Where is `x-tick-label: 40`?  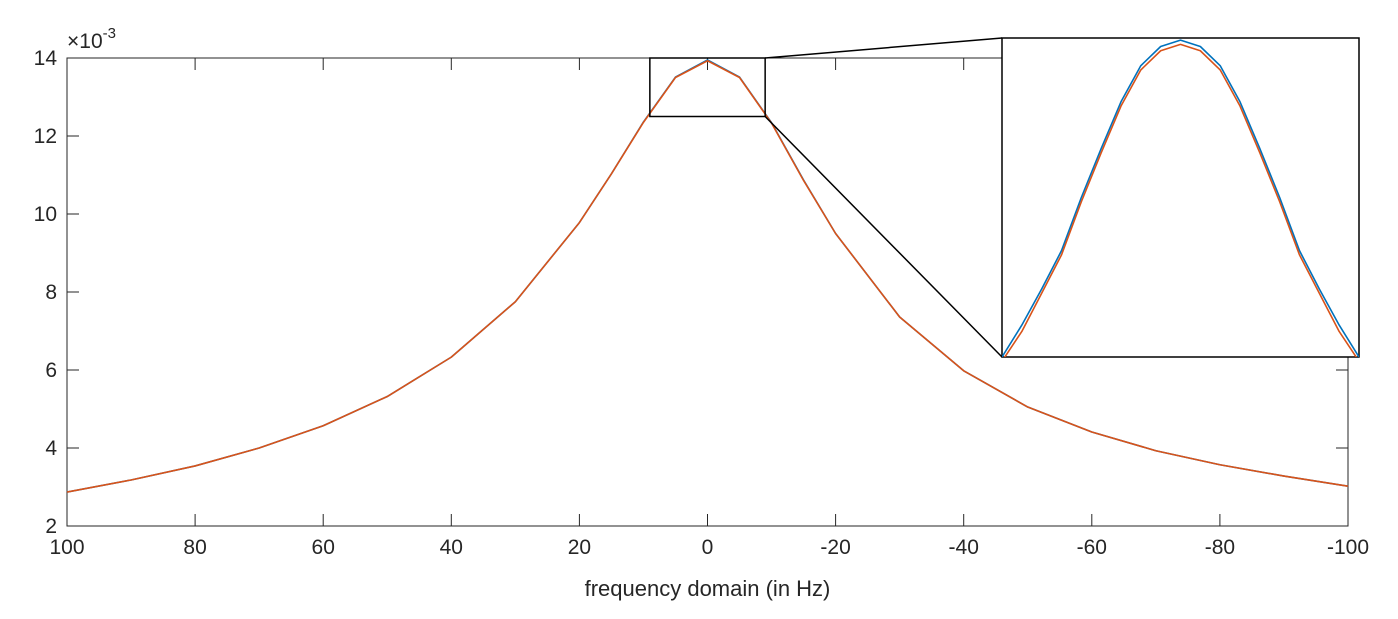 x-tick-label: 40 is located at coordinates (451, 547).